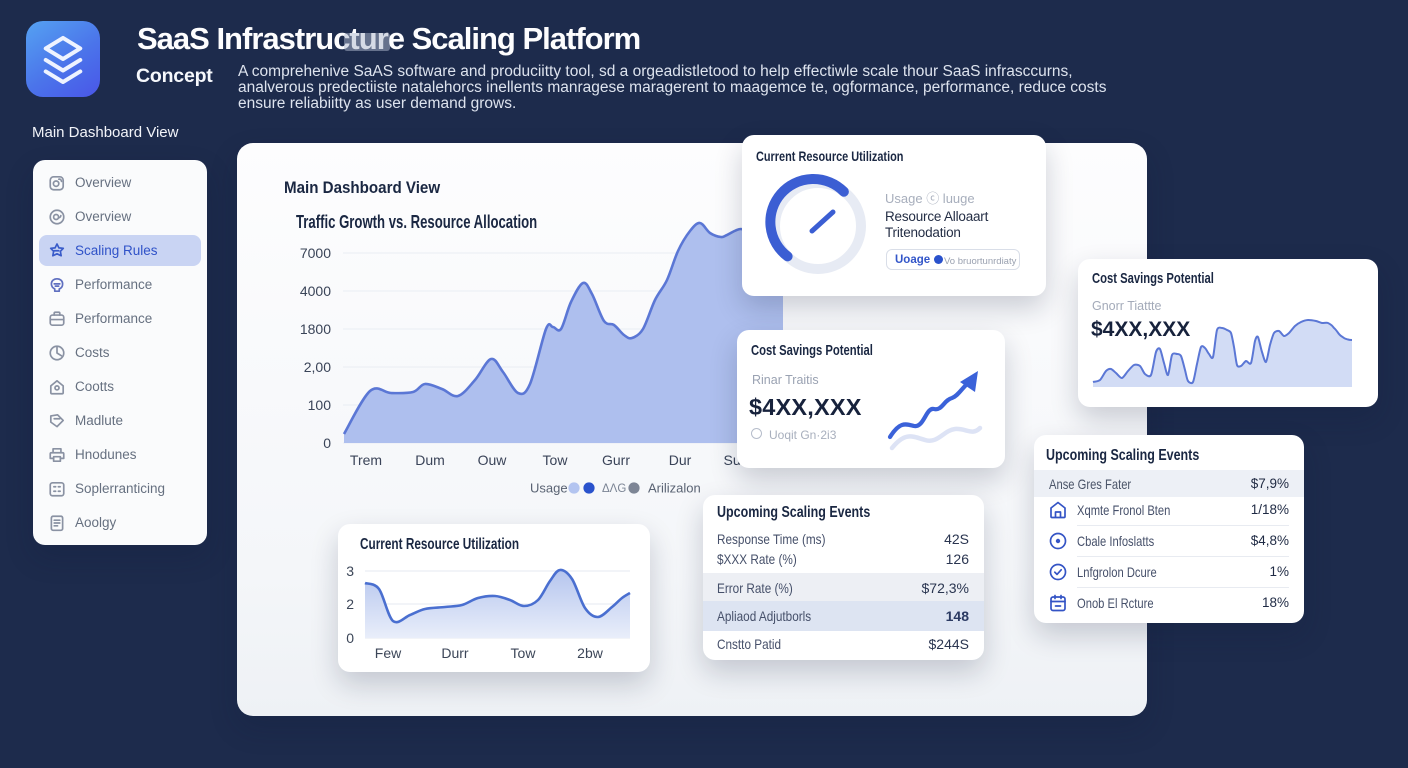  Describe the element at coordinates (350, 604) in the screenshot. I see `svg-text: 2` at that location.